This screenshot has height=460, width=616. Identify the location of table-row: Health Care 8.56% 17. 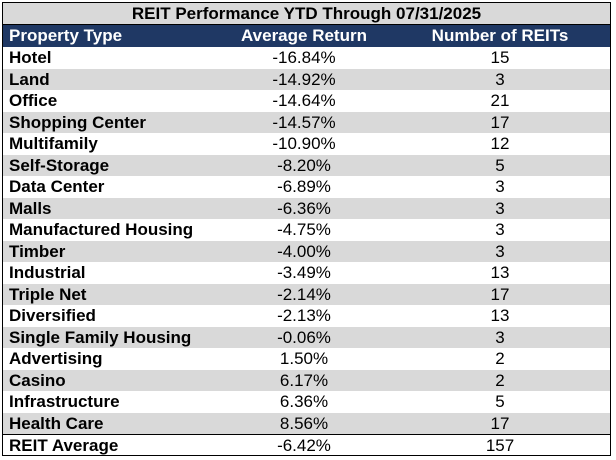
(306, 423).